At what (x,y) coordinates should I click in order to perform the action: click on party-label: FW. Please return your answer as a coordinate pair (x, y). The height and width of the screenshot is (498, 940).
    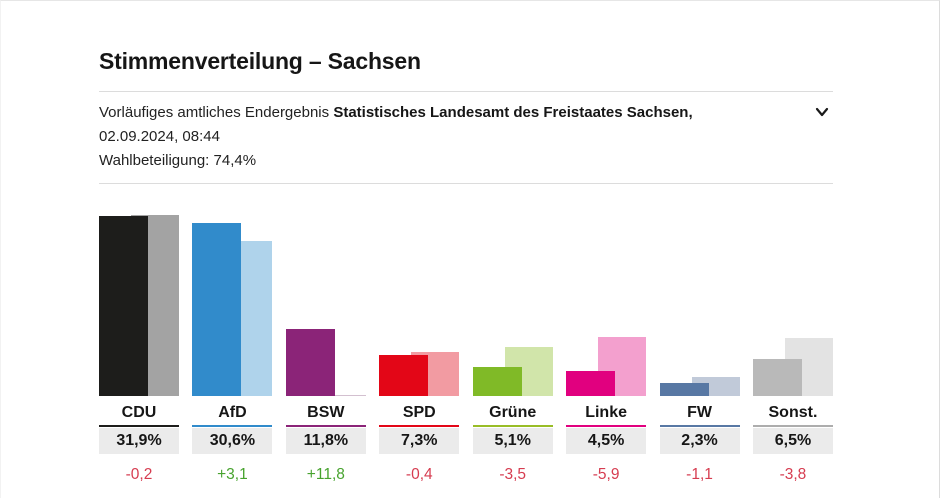
    Looking at the image, I should click on (699, 413).